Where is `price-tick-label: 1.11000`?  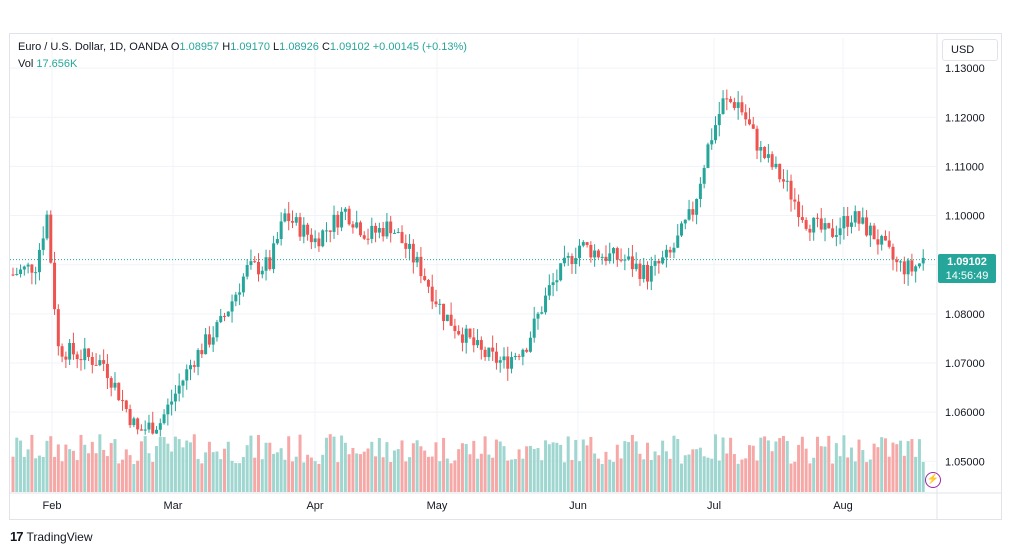
price-tick-label: 1.11000 is located at coordinates (964, 167).